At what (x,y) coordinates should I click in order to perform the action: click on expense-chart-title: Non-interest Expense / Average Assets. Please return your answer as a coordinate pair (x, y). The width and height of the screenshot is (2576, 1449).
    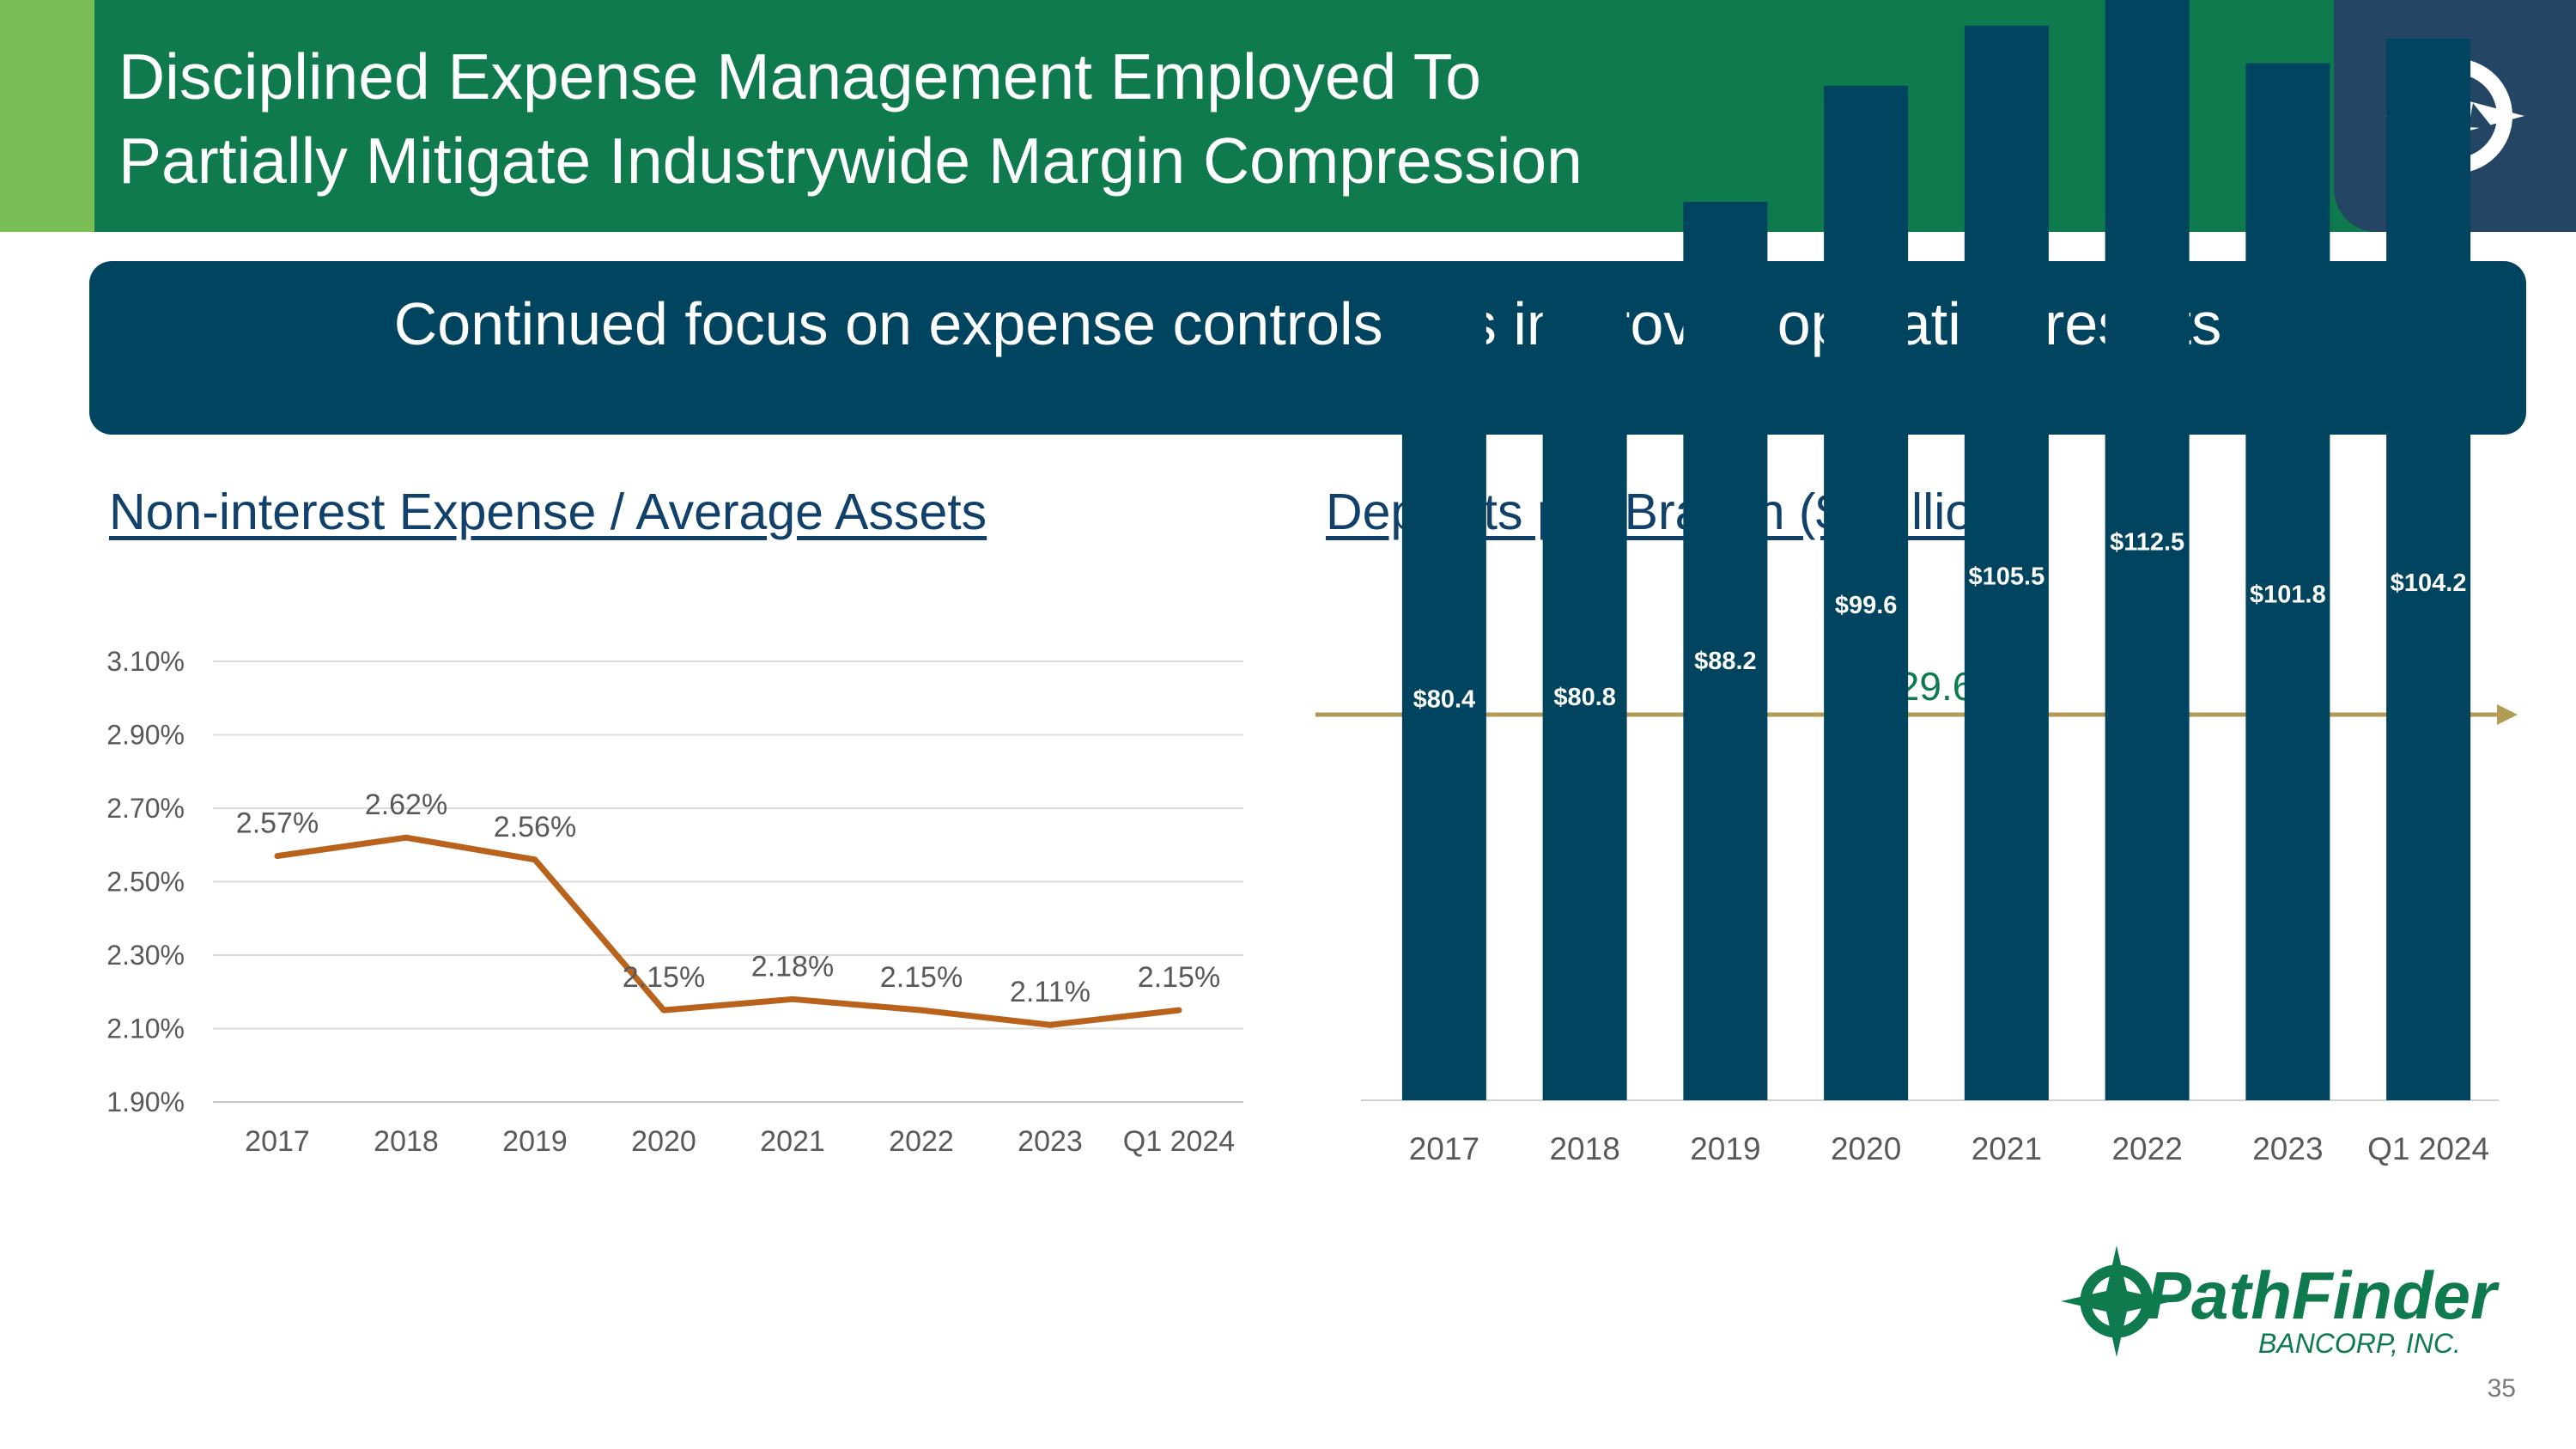
    Looking at the image, I should click on (548, 512).